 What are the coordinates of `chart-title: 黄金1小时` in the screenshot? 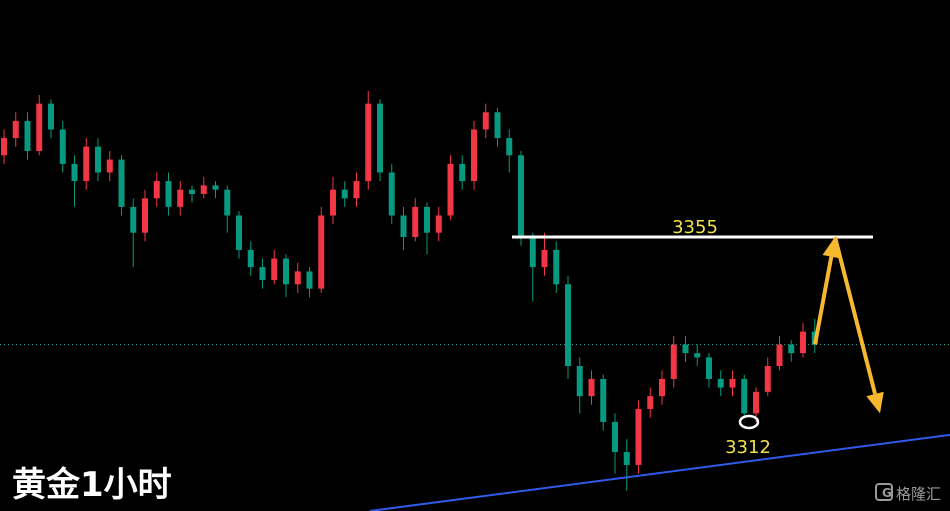 It's located at (92, 485).